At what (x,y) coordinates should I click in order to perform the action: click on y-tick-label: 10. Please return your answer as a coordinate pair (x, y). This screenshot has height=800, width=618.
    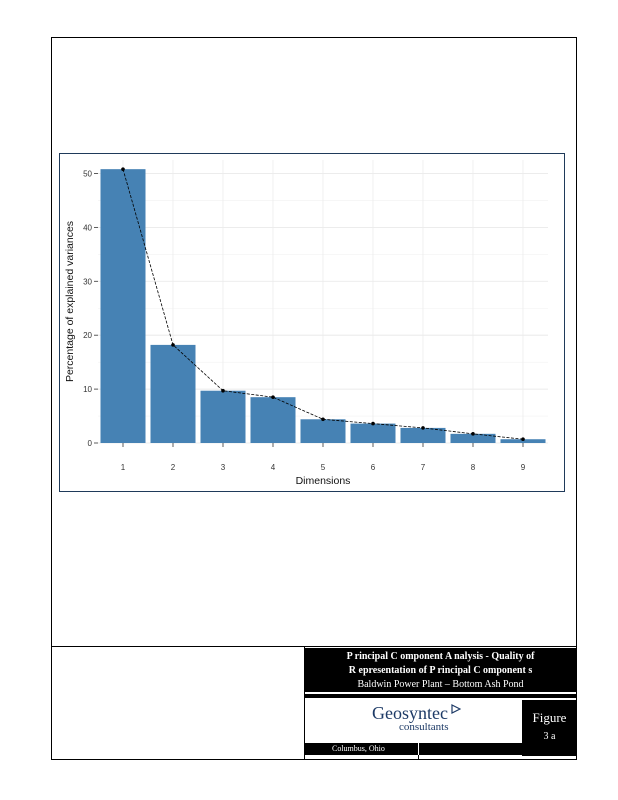
    Looking at the image, I should click on (87, 389).